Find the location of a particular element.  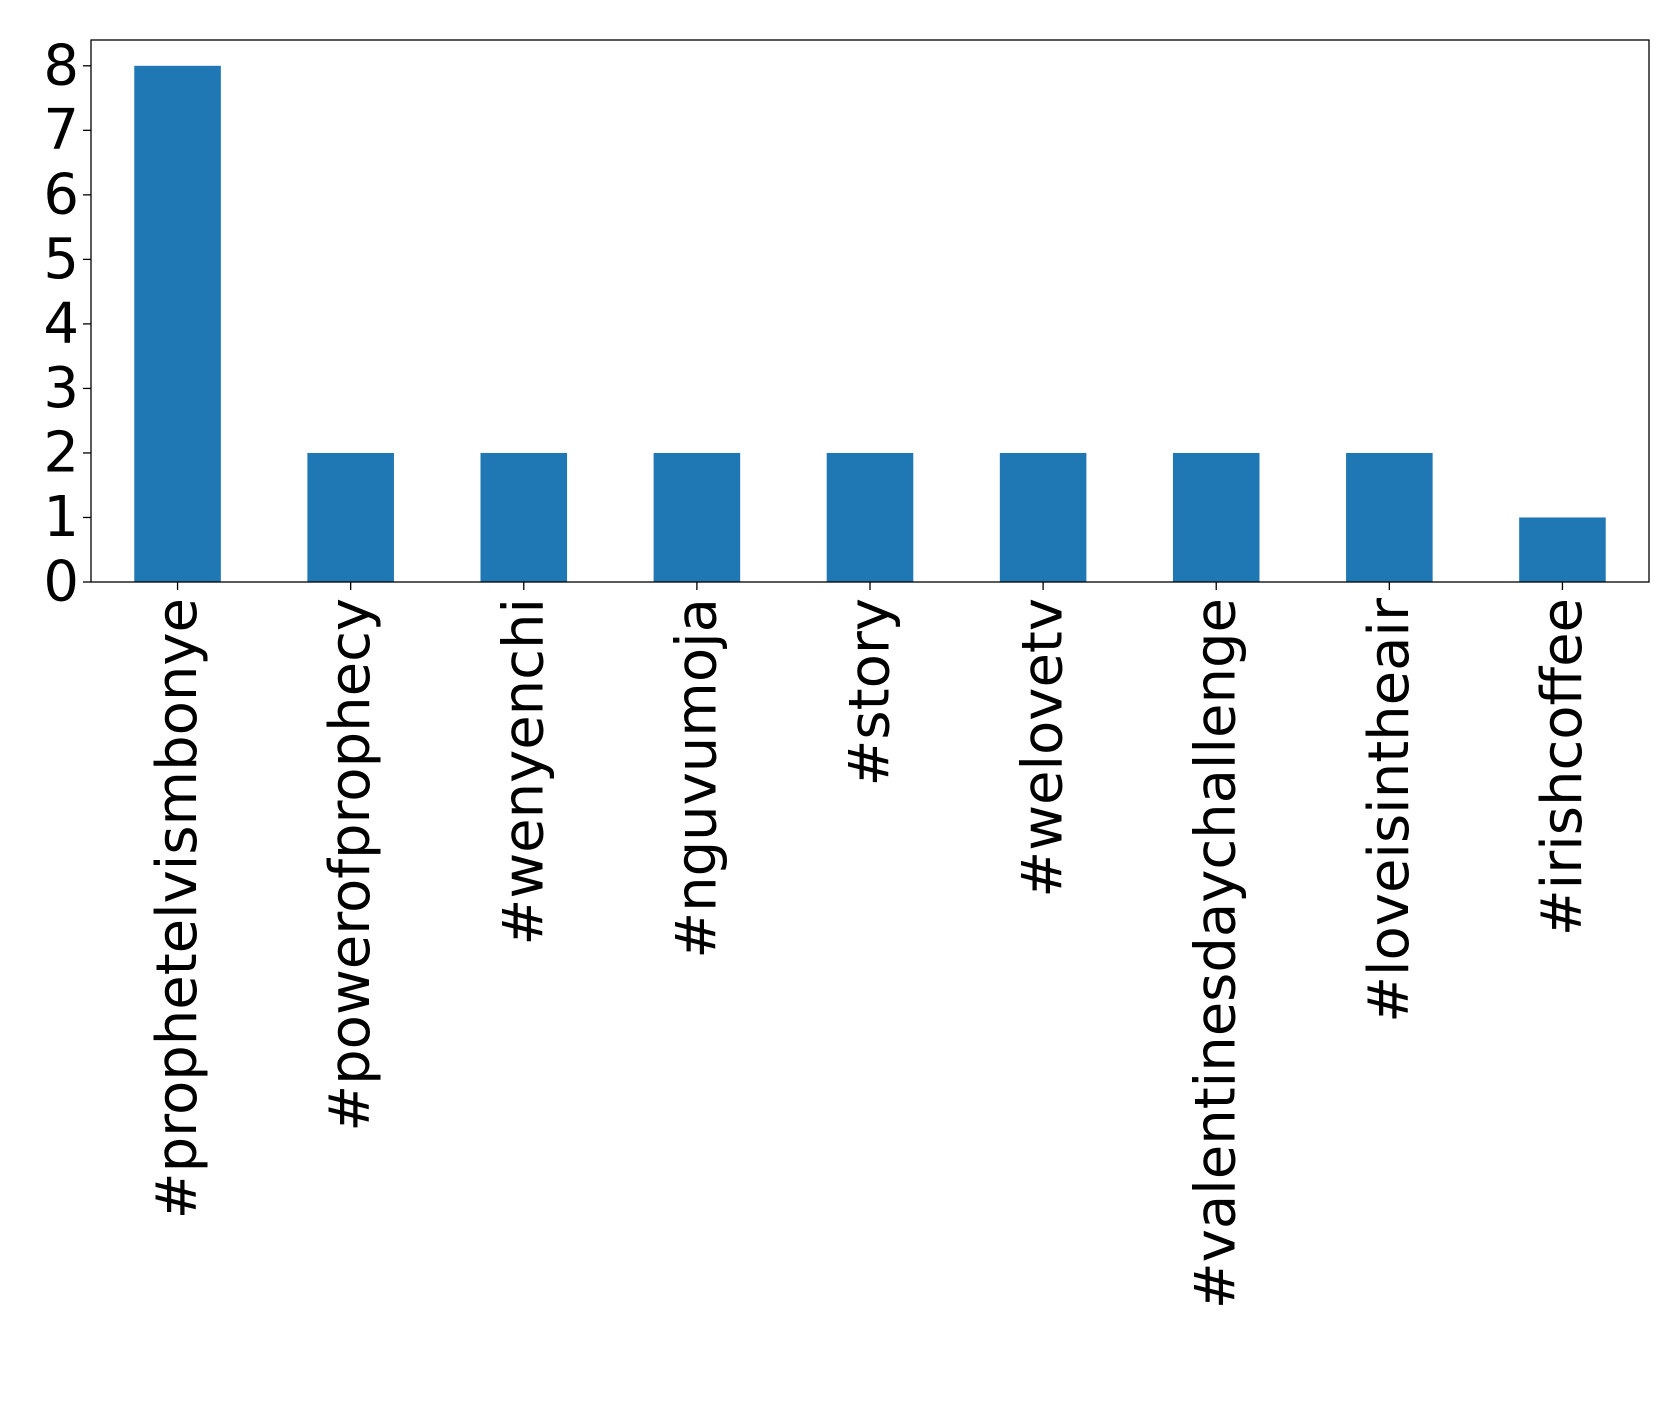

y-tick-label: 2 is located at coordinates (61, 452).